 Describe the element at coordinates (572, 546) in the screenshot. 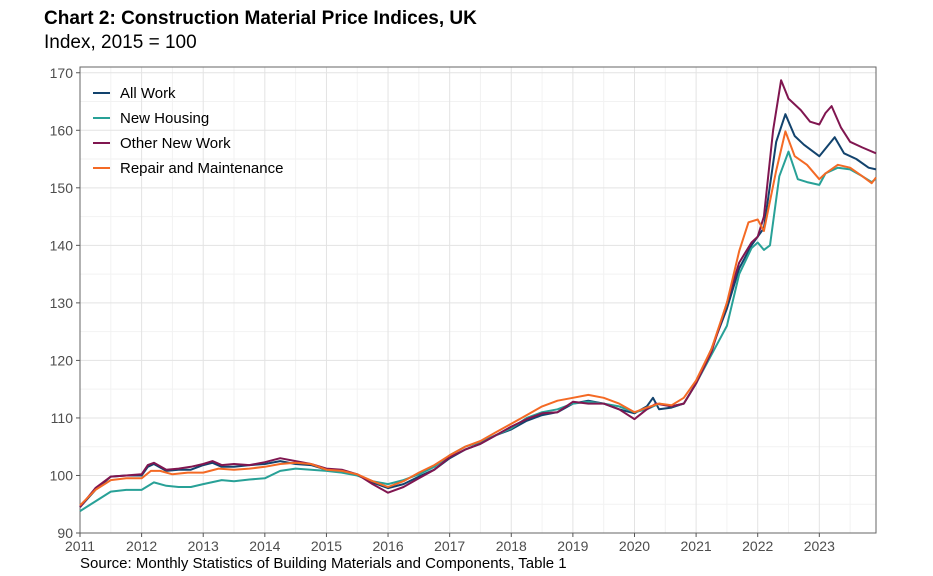

I see `x-tick-label: 2019` at that location.